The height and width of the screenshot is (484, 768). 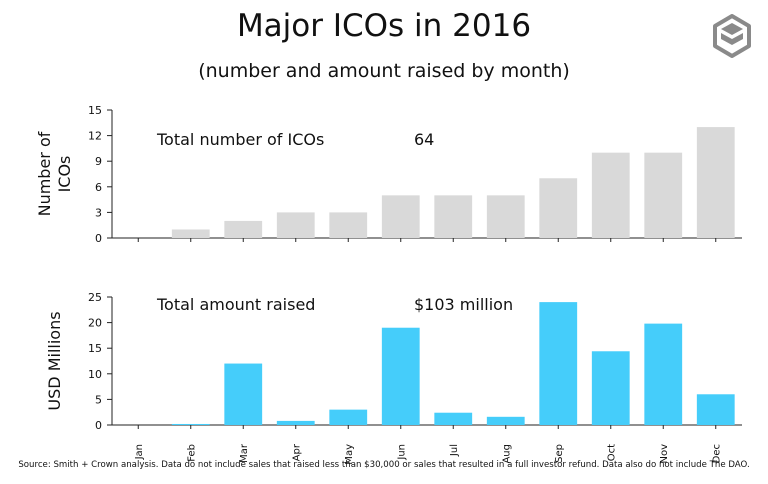 What do you see at coordinates (732, 36) in the screenshot?
I see `stacked-s-logo-icon` at bounding box center [732, 36].